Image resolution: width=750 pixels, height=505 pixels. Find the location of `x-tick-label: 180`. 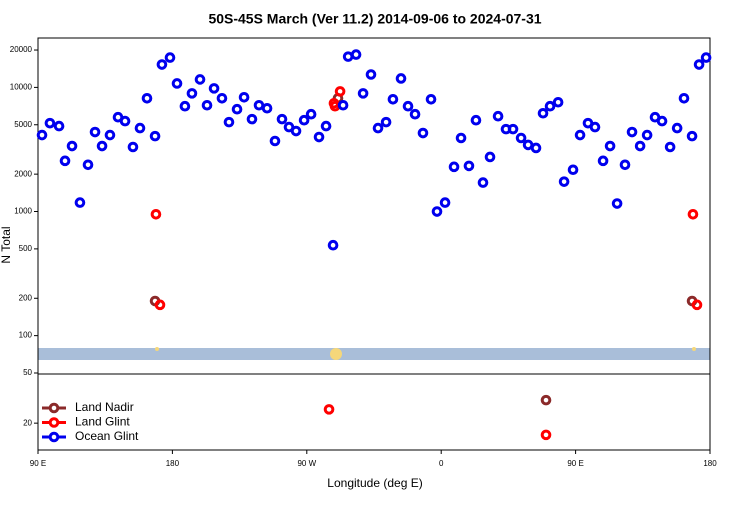

x-tick-label: 180 is located at coordinates (710, 463).